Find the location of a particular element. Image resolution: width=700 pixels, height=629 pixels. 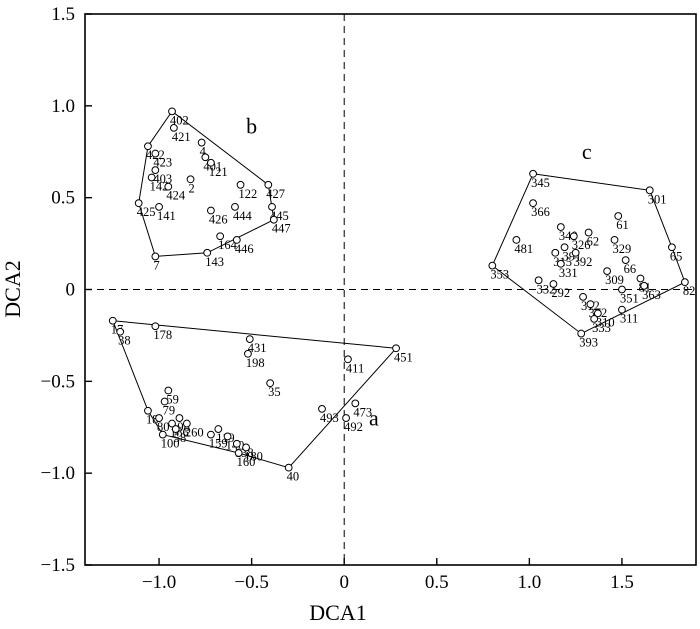

point-label-292: 292 is located at coordinates (560, 293).